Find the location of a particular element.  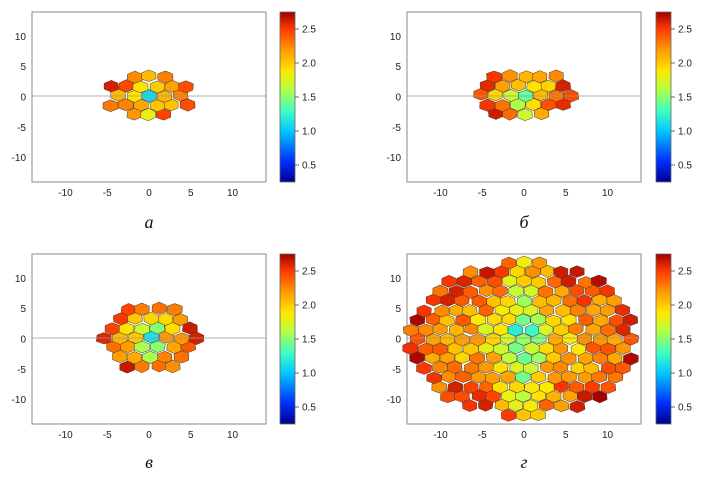

colorbar-tick-label: 2.5 is located at coordinates (309, 272).